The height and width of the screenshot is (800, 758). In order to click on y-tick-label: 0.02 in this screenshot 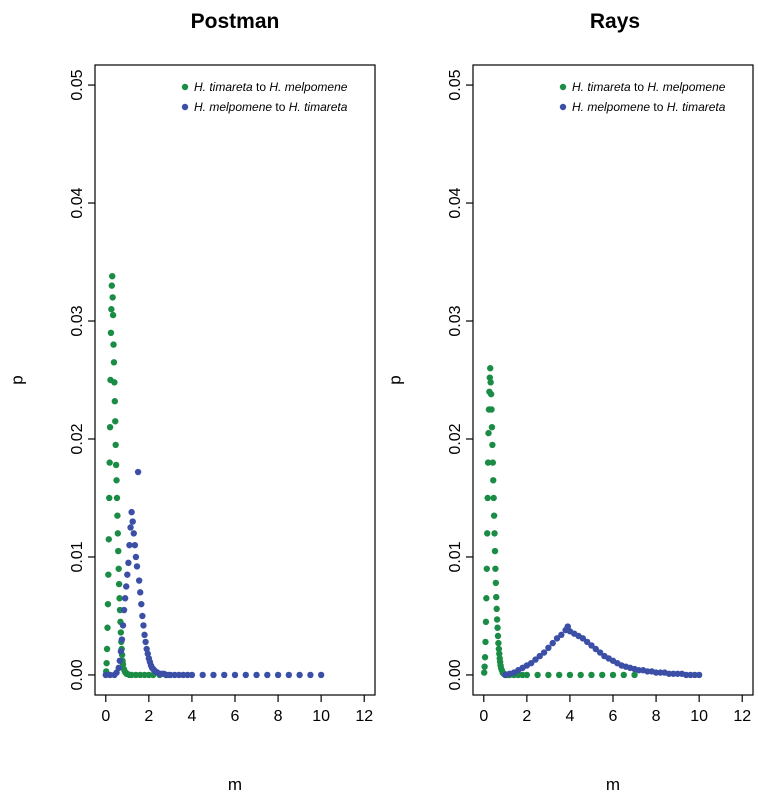, I will do `click(455, 438)`.